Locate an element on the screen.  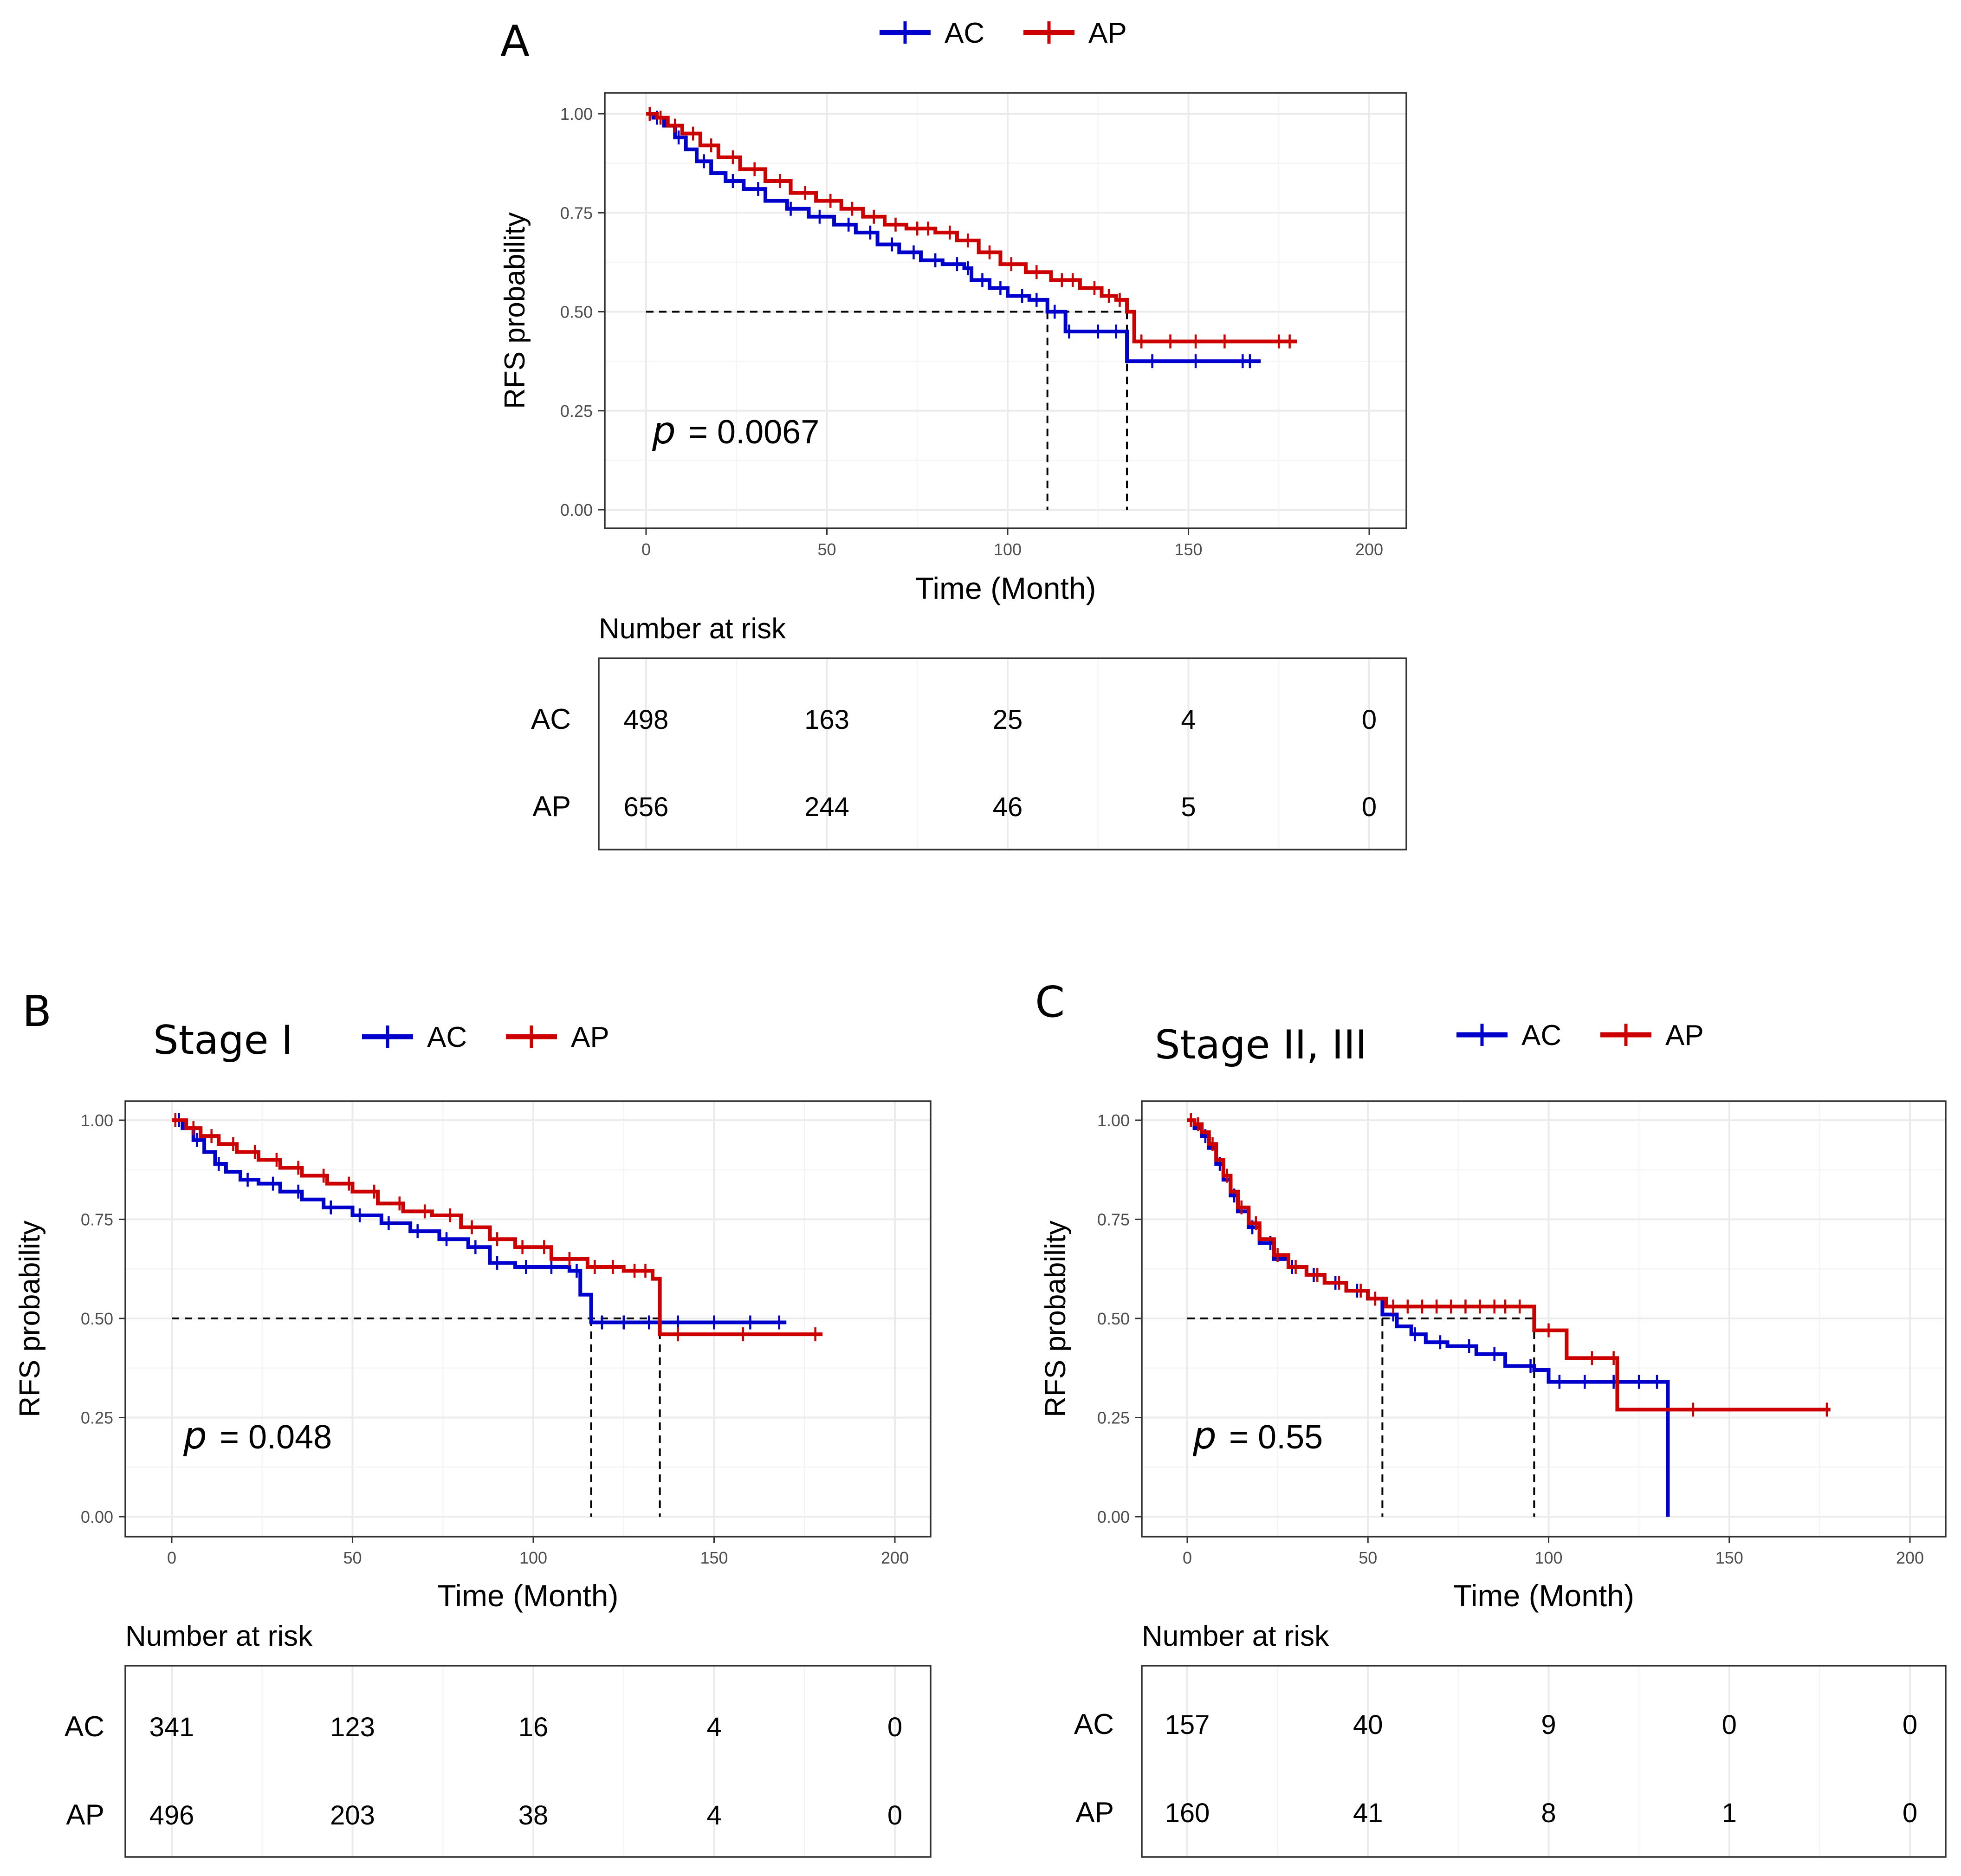
p-value-text: = 0.0067 is located at coordinates (753, 432).